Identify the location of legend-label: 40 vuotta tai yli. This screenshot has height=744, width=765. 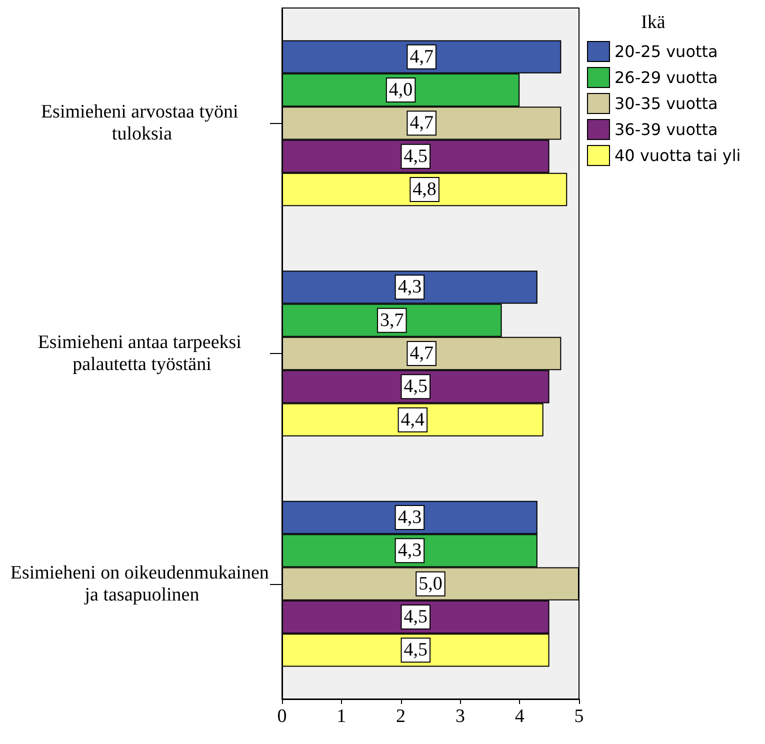
(677, 155).